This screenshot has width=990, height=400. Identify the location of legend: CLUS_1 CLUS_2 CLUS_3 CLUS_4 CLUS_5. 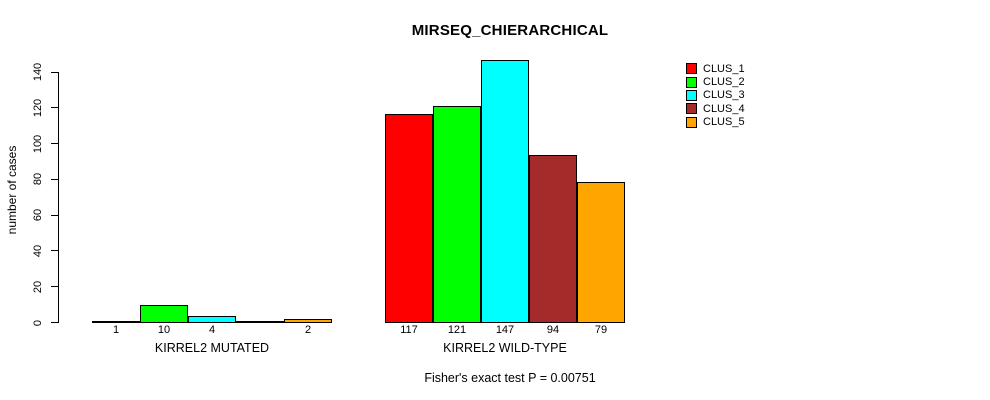
(715, 95).